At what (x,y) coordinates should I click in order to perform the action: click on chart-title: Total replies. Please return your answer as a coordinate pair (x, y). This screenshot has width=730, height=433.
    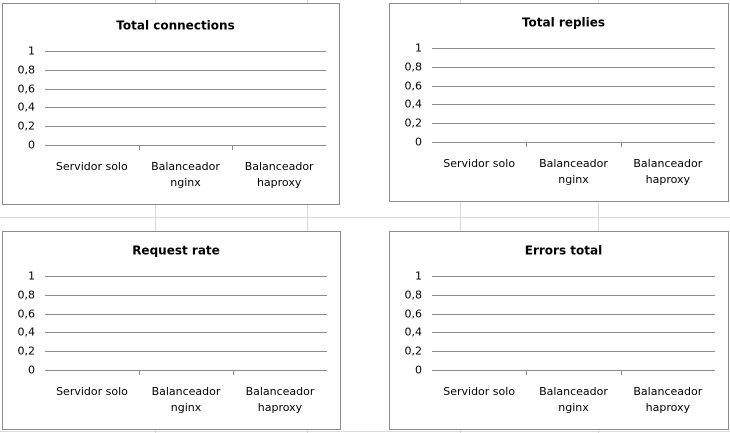
    Looking at the image, I should click on (563, 23).